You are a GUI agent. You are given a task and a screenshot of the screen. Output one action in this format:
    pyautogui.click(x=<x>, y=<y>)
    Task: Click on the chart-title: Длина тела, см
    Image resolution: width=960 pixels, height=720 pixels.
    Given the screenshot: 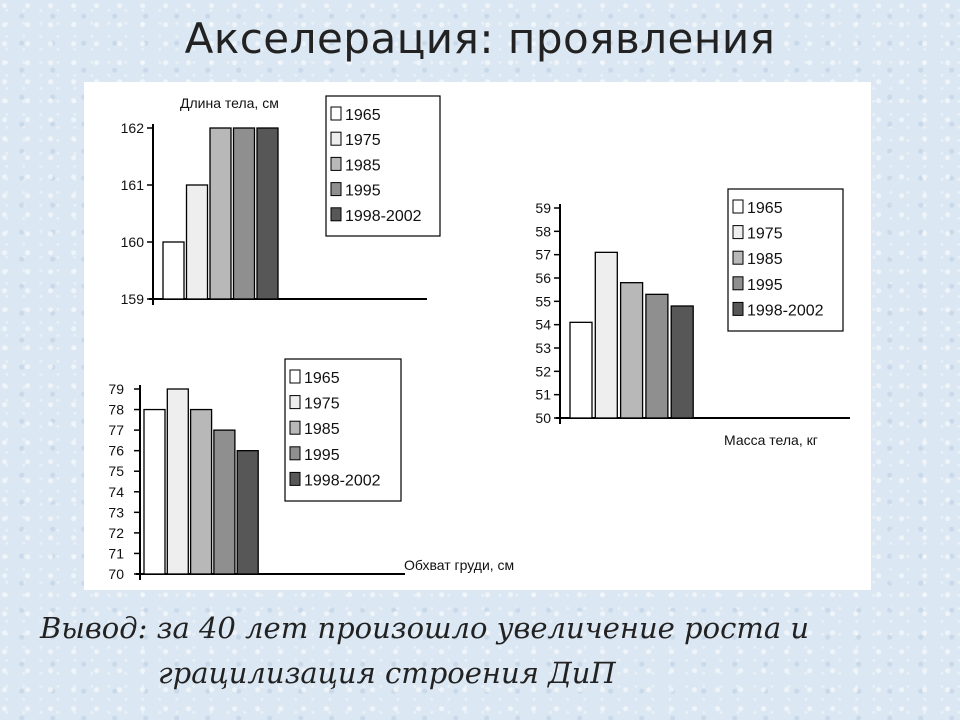 What is the action you would take?
    pyautogui.click(x=229, y=103)
    